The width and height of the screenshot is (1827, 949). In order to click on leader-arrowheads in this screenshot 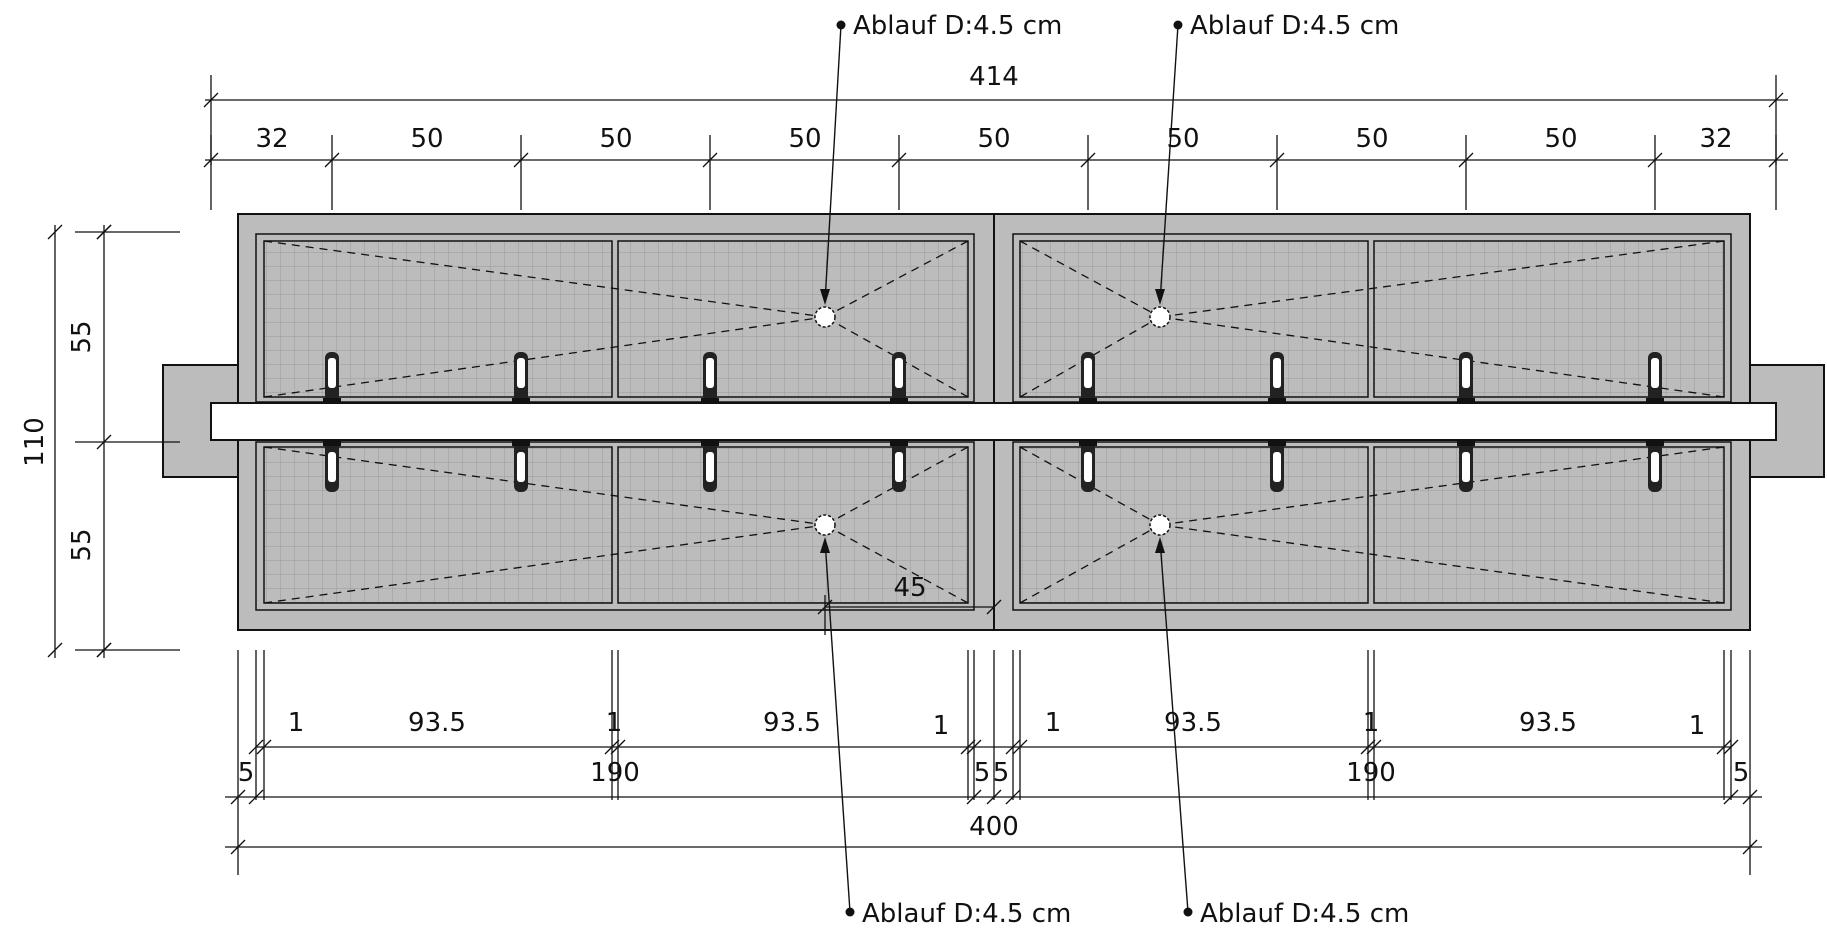, I will do `click(992, 421)`.